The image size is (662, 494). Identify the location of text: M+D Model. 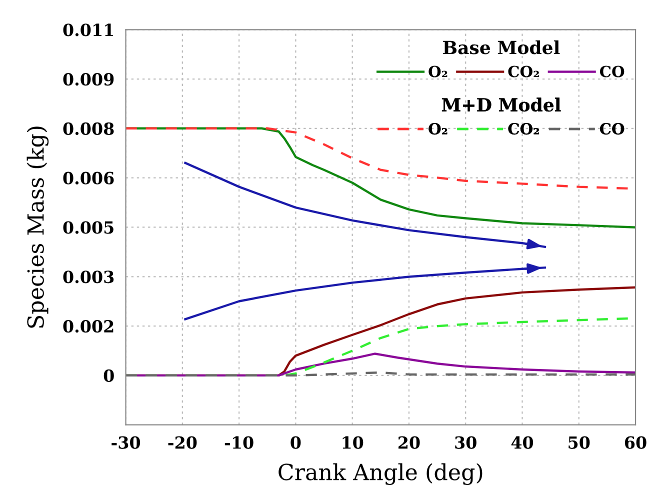
(501, 105).